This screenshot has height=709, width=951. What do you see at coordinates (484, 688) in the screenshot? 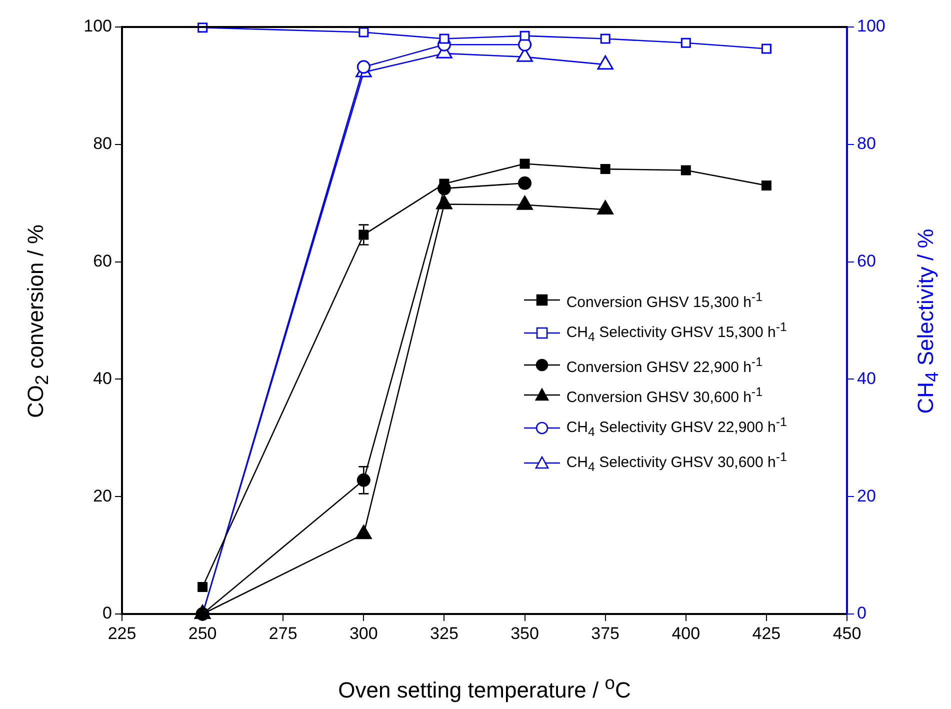
I see `x-axis-title: Oven setting temperature / $^{o}$C` at bounding box center [484, 688].